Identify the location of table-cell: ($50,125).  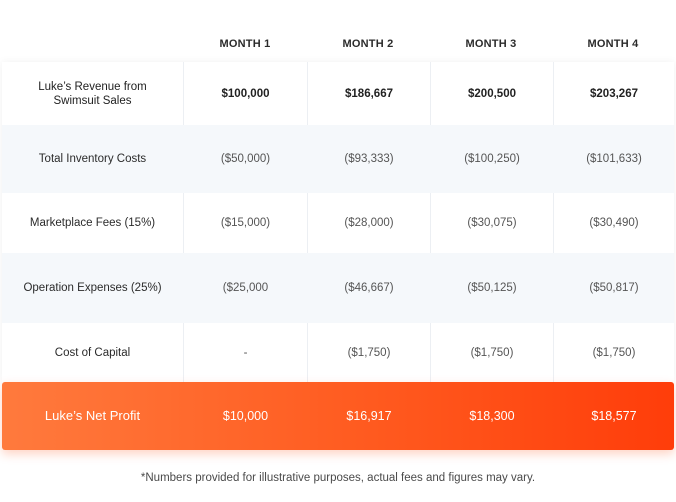
(492, 288).